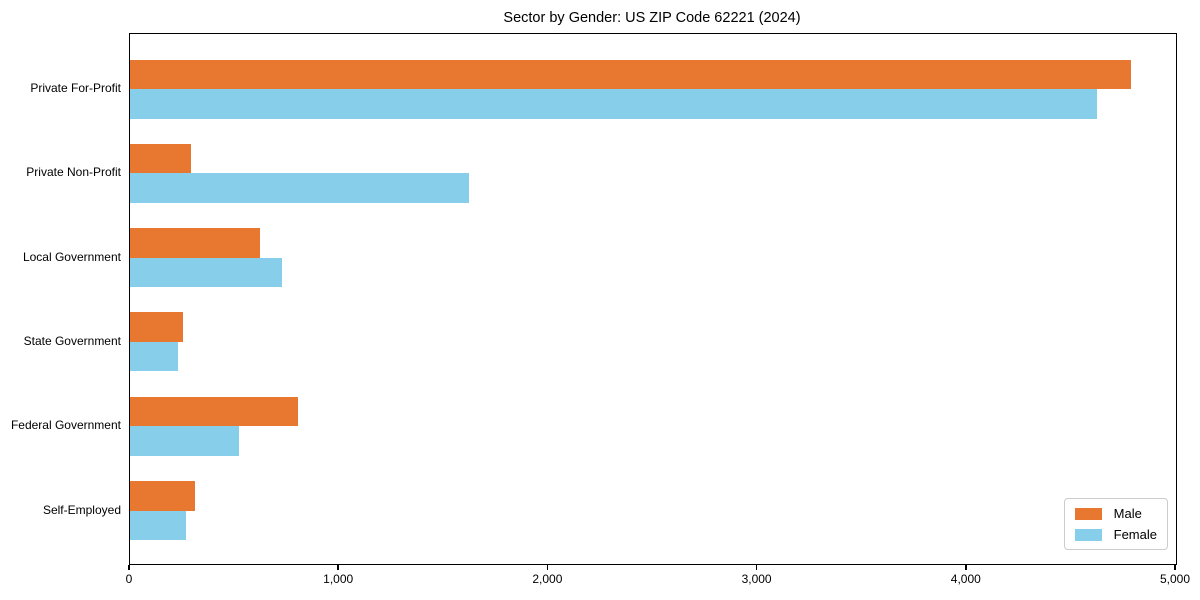  I want to click on bar-male-state-government, so click(157, 327).